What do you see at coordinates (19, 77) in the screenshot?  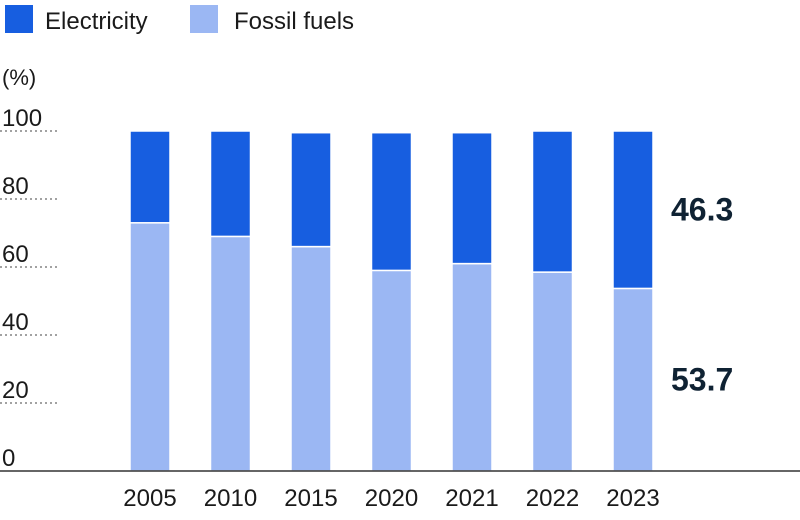 I see `y-axis-unit: (%)` at bounding box center [19, 77].